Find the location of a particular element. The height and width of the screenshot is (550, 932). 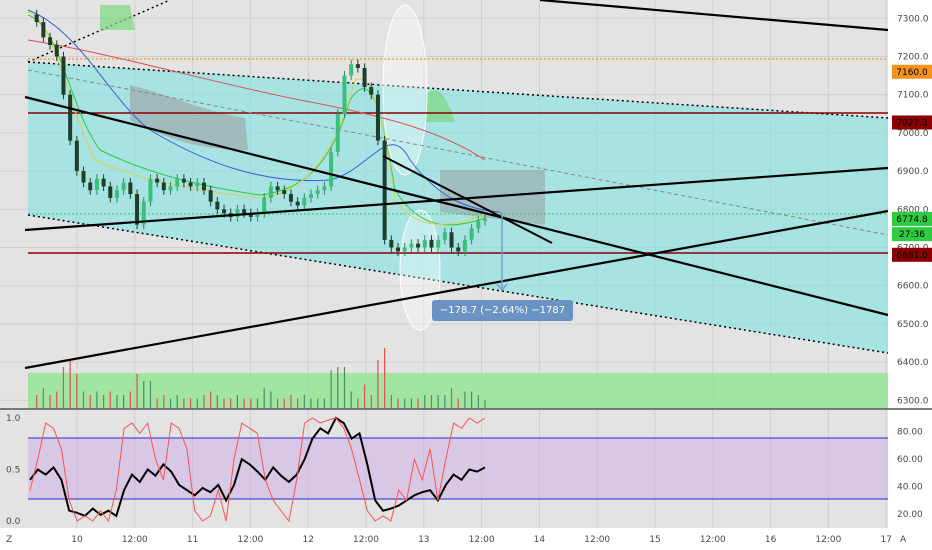

corner-right-label: A is located at coordinates (903, 540).